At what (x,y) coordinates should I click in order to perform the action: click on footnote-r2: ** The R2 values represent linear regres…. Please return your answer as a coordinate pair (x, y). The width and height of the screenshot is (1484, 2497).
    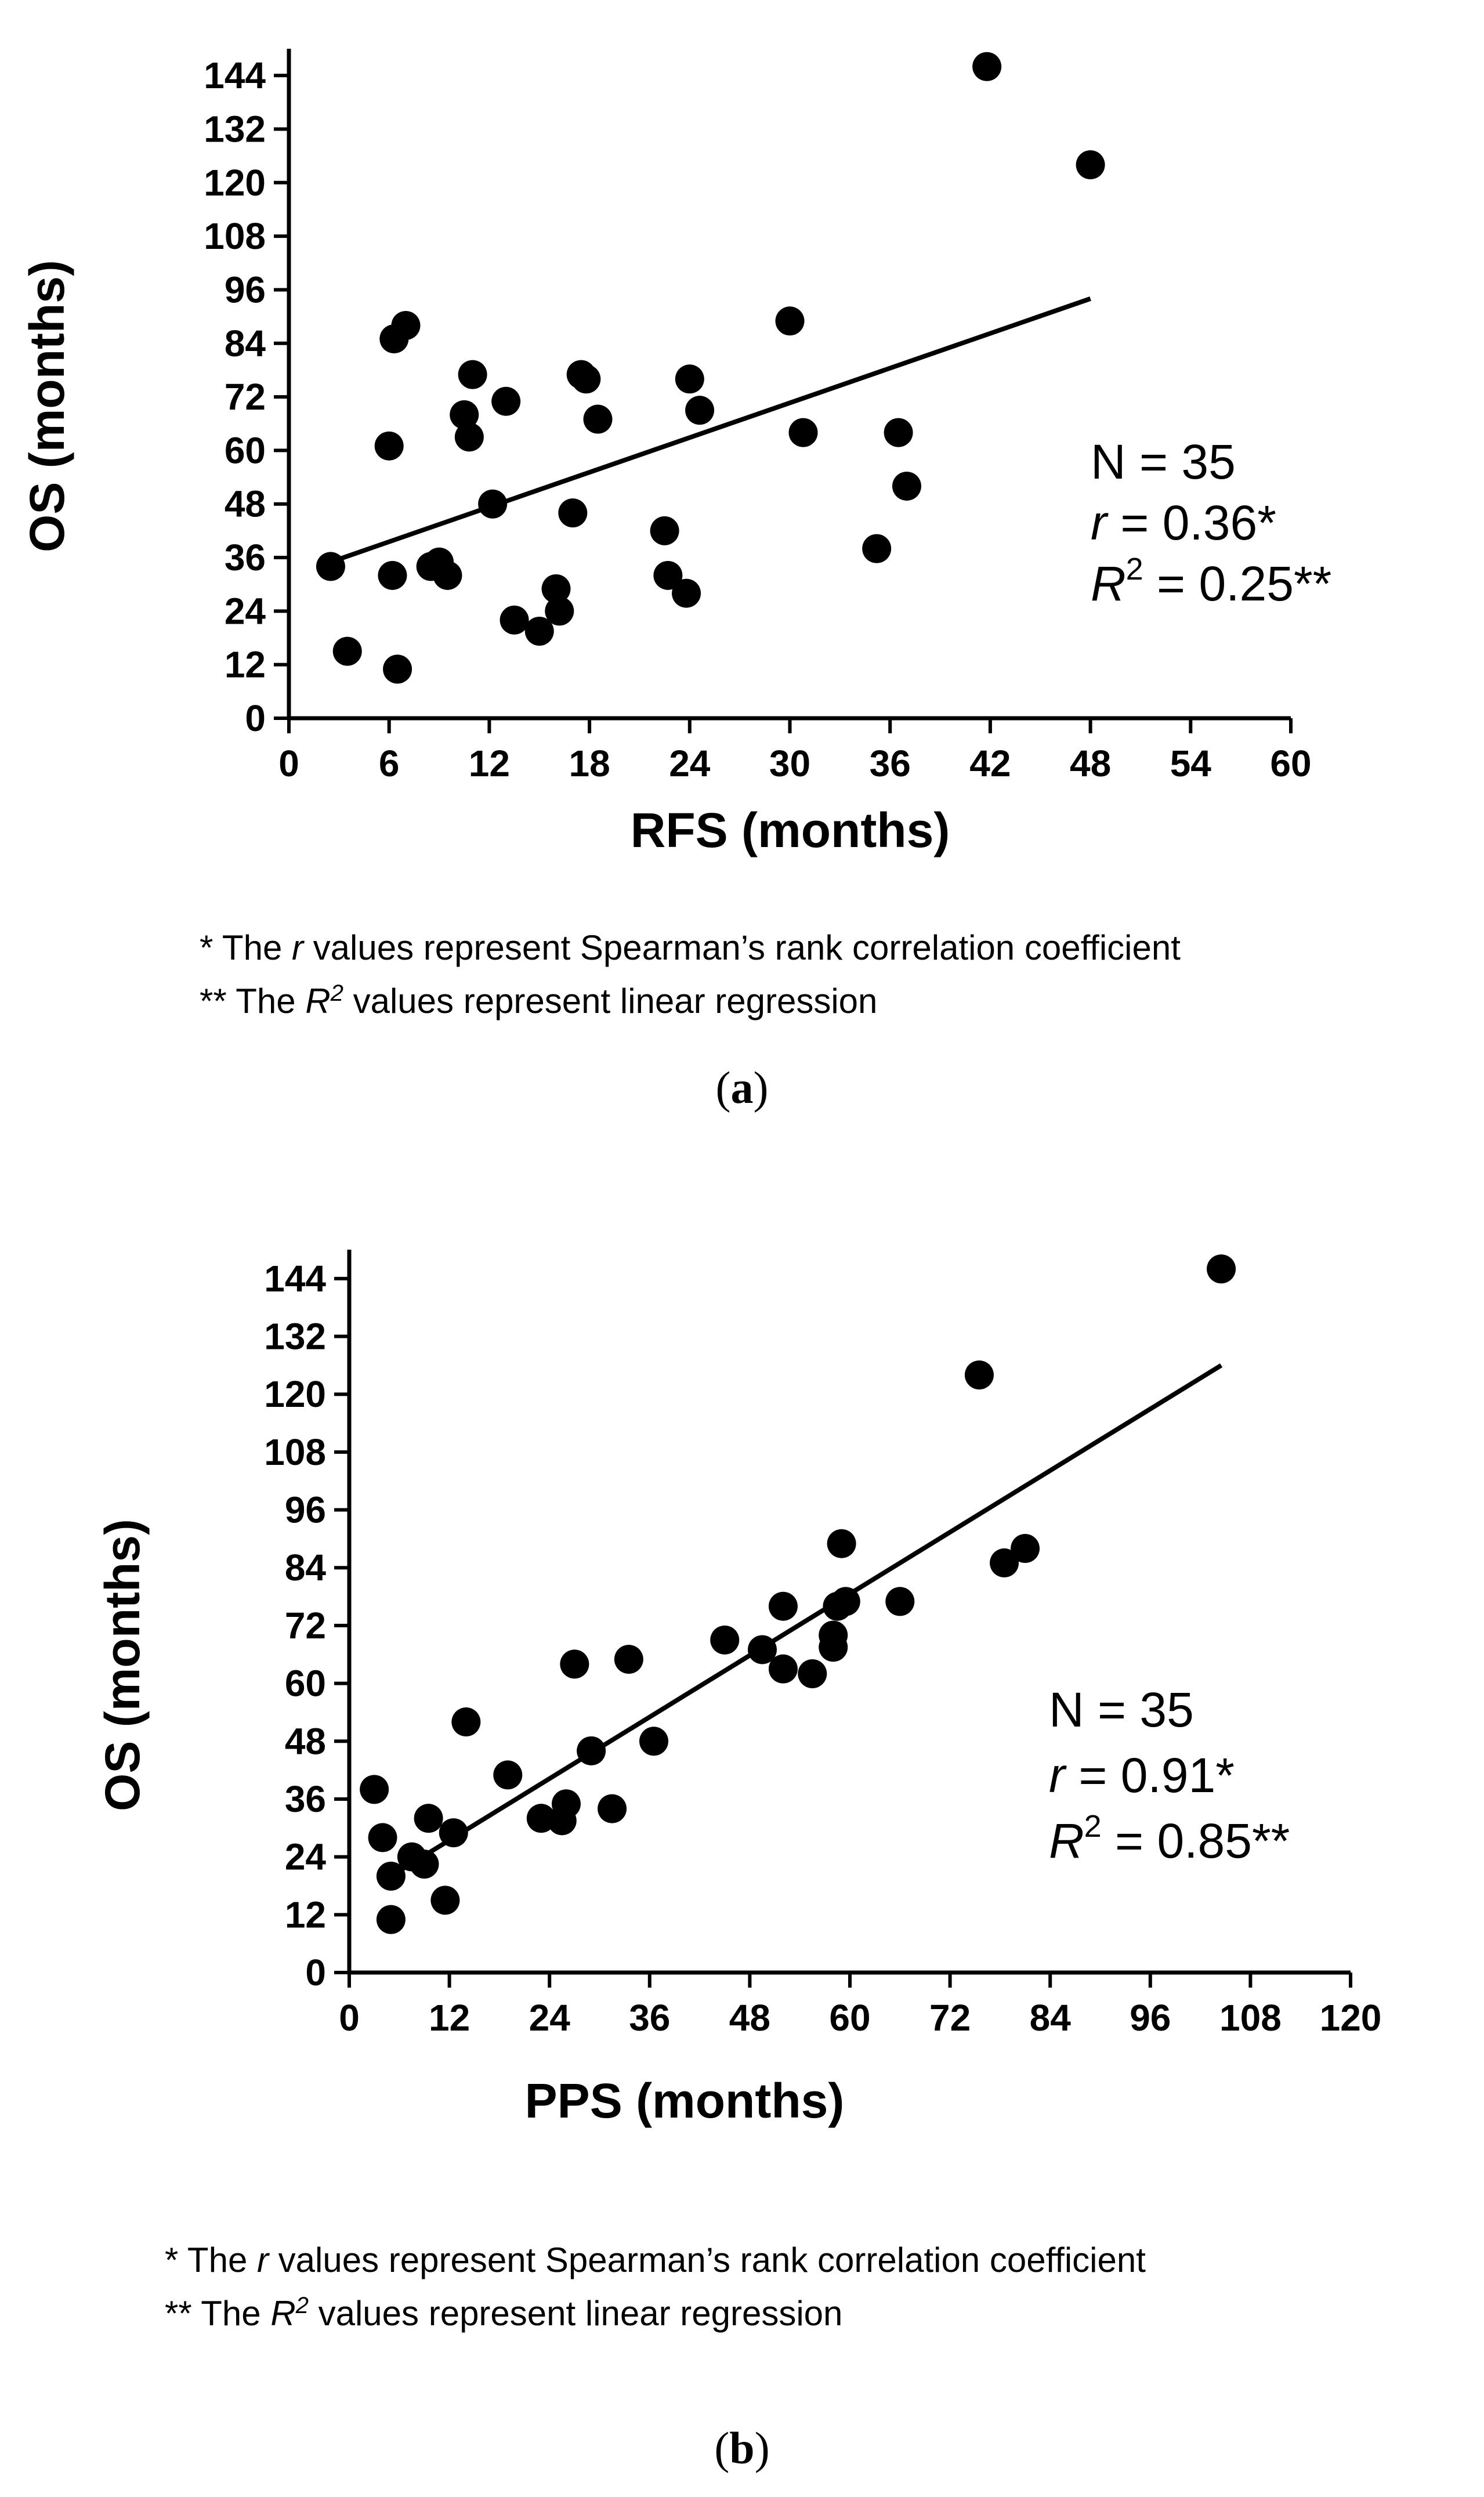
    Looking at the image, I should click on (656, 2313).